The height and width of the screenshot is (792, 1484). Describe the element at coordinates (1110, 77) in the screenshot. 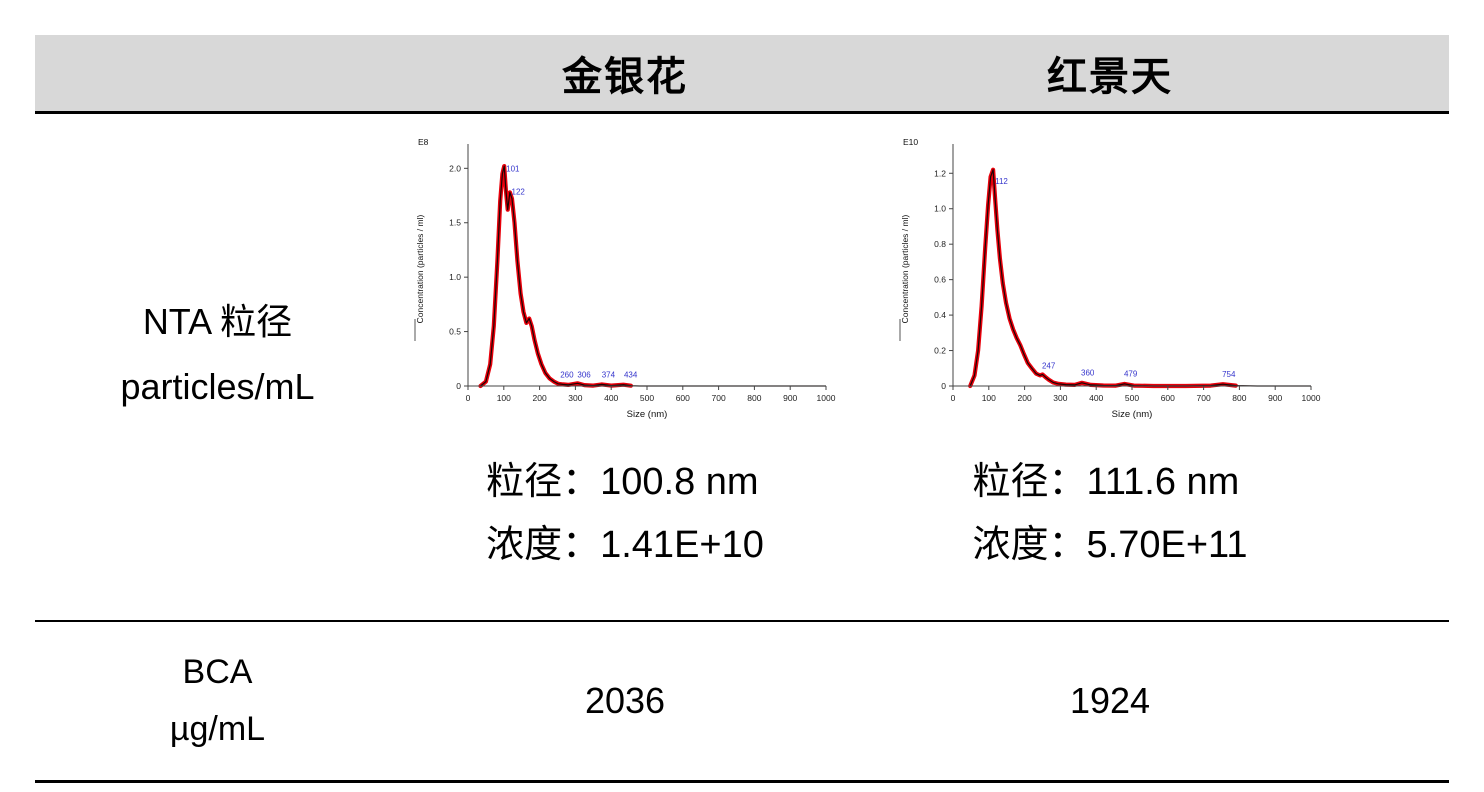

I see `header-cell-hongjingtian: 红景天` at that location.